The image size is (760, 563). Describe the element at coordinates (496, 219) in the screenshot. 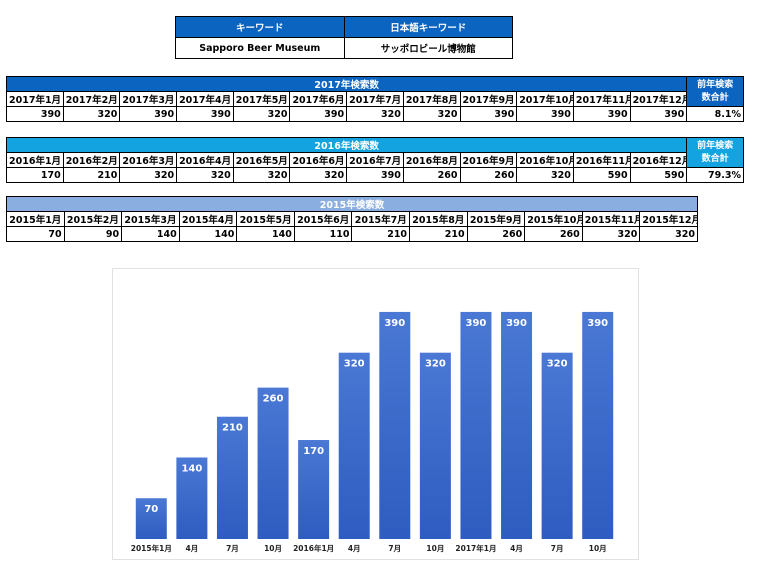

I see `month-header: 2015年9月` at that location.